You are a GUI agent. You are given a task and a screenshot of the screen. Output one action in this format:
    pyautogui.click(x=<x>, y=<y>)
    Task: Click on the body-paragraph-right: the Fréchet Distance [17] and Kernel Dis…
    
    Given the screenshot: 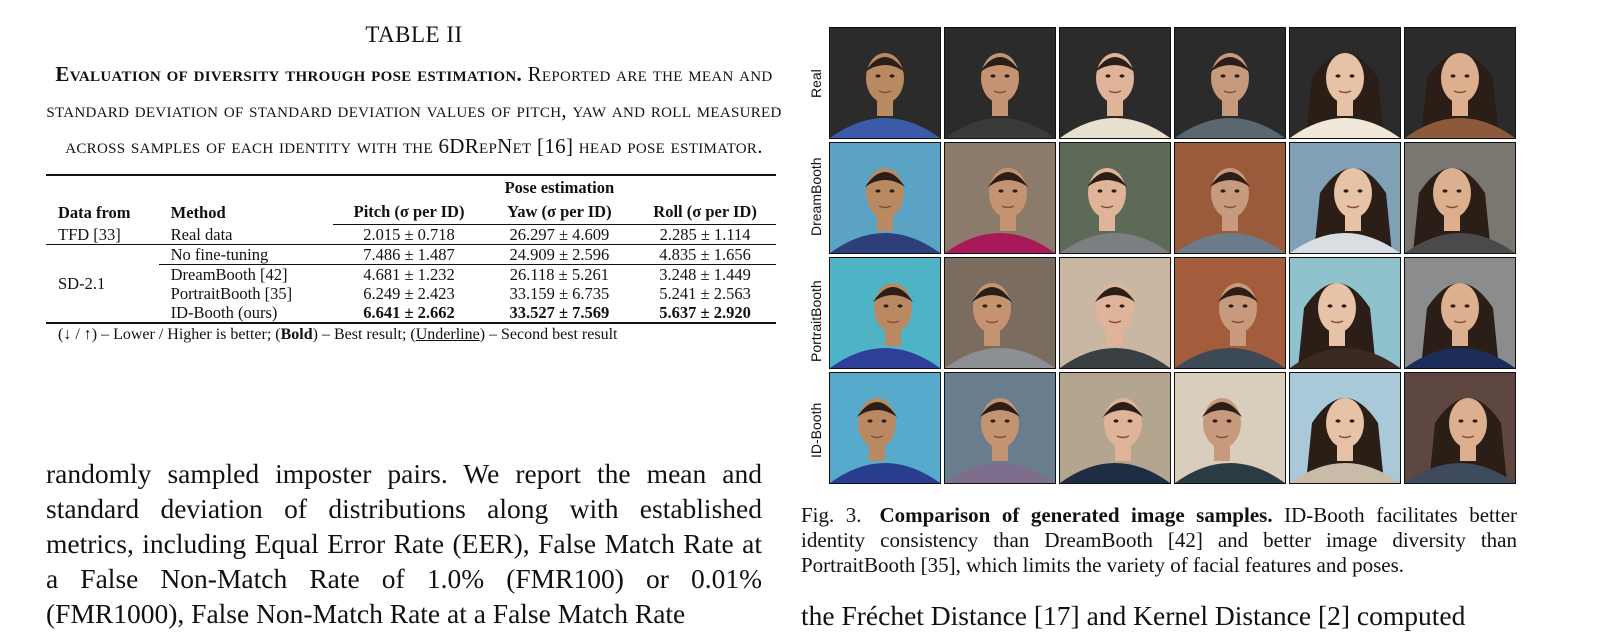 What is the action you would take?
    pyautogui.click(x=1133, y=615)
    